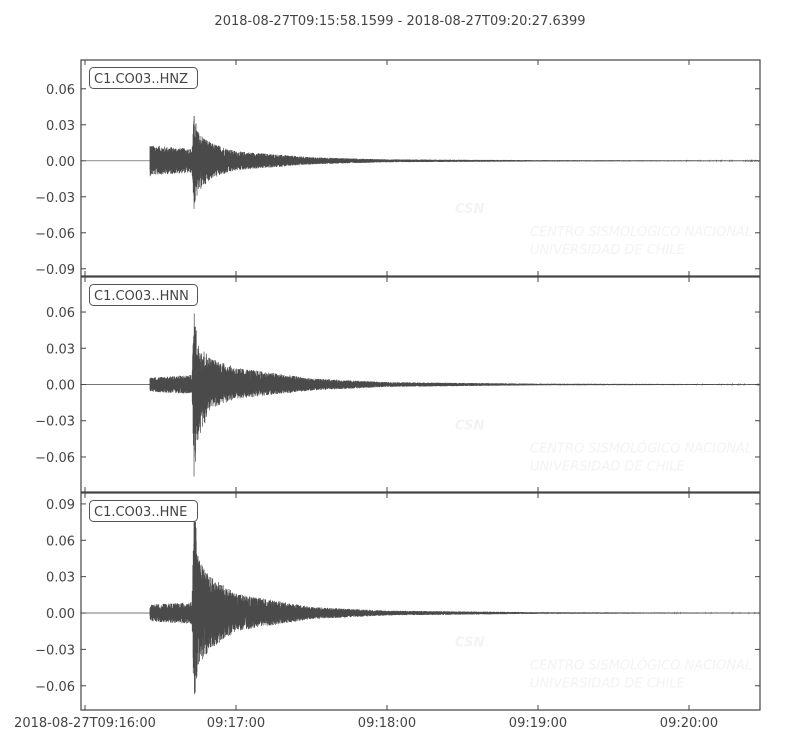 The image size is (800, 754). Describe the element at coordinates (140, 512) in the screenshot. I see `channel-label-text: C1.CO03..HNE` at that location.